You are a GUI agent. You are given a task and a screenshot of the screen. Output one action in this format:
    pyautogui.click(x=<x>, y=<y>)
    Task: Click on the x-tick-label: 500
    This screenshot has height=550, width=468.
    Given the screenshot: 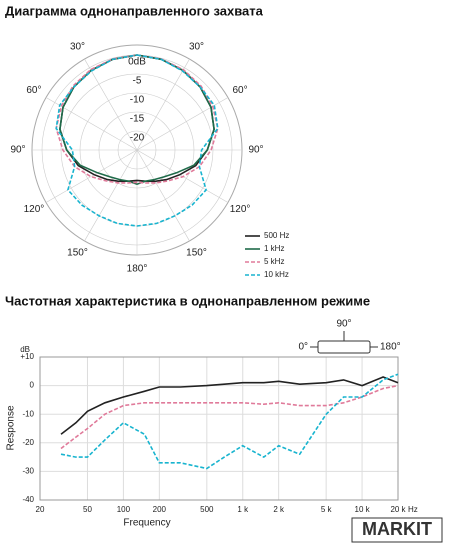 What is the action you would take?
    pyautogui.click(x=207, y=509)
    